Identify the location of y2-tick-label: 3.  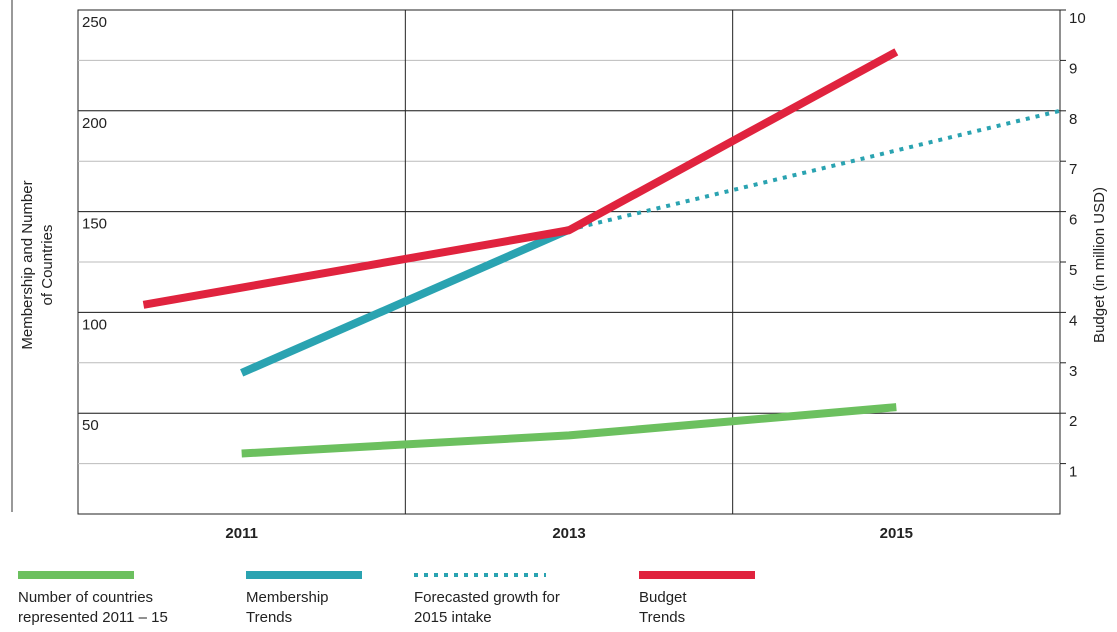
(1073, 371).